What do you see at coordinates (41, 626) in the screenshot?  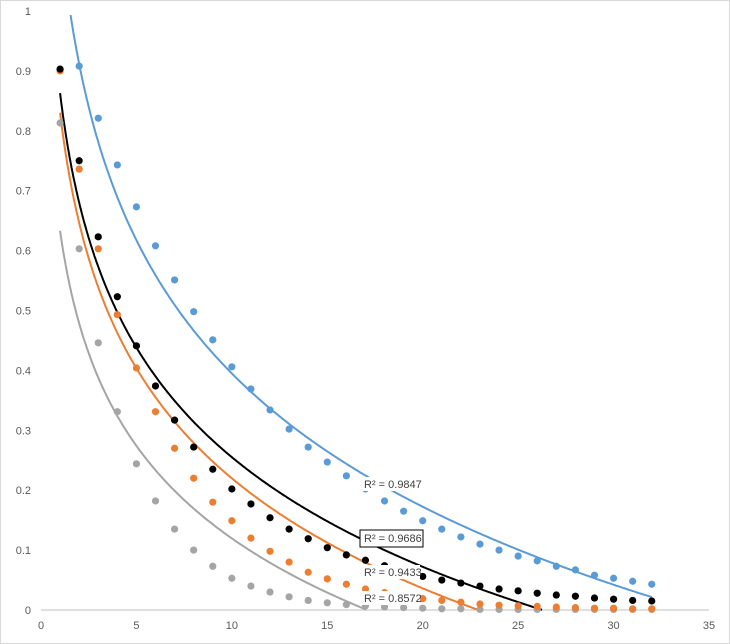 I see `x-tick-label: 0` at bounding box center [41, 626].